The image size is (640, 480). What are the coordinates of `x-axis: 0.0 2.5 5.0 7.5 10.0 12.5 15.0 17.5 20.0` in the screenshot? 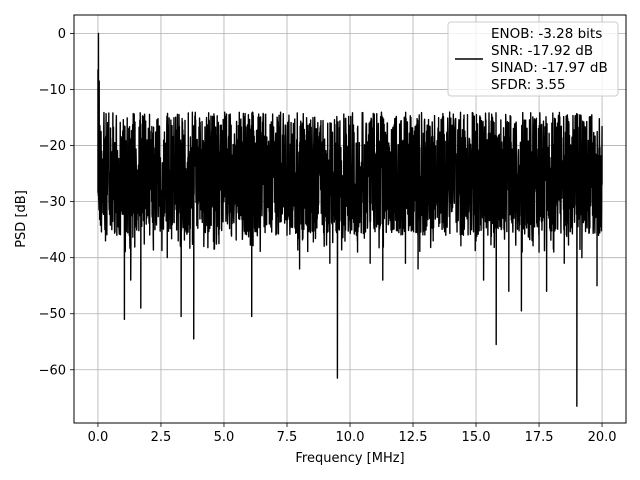 It's located at (352, 434).